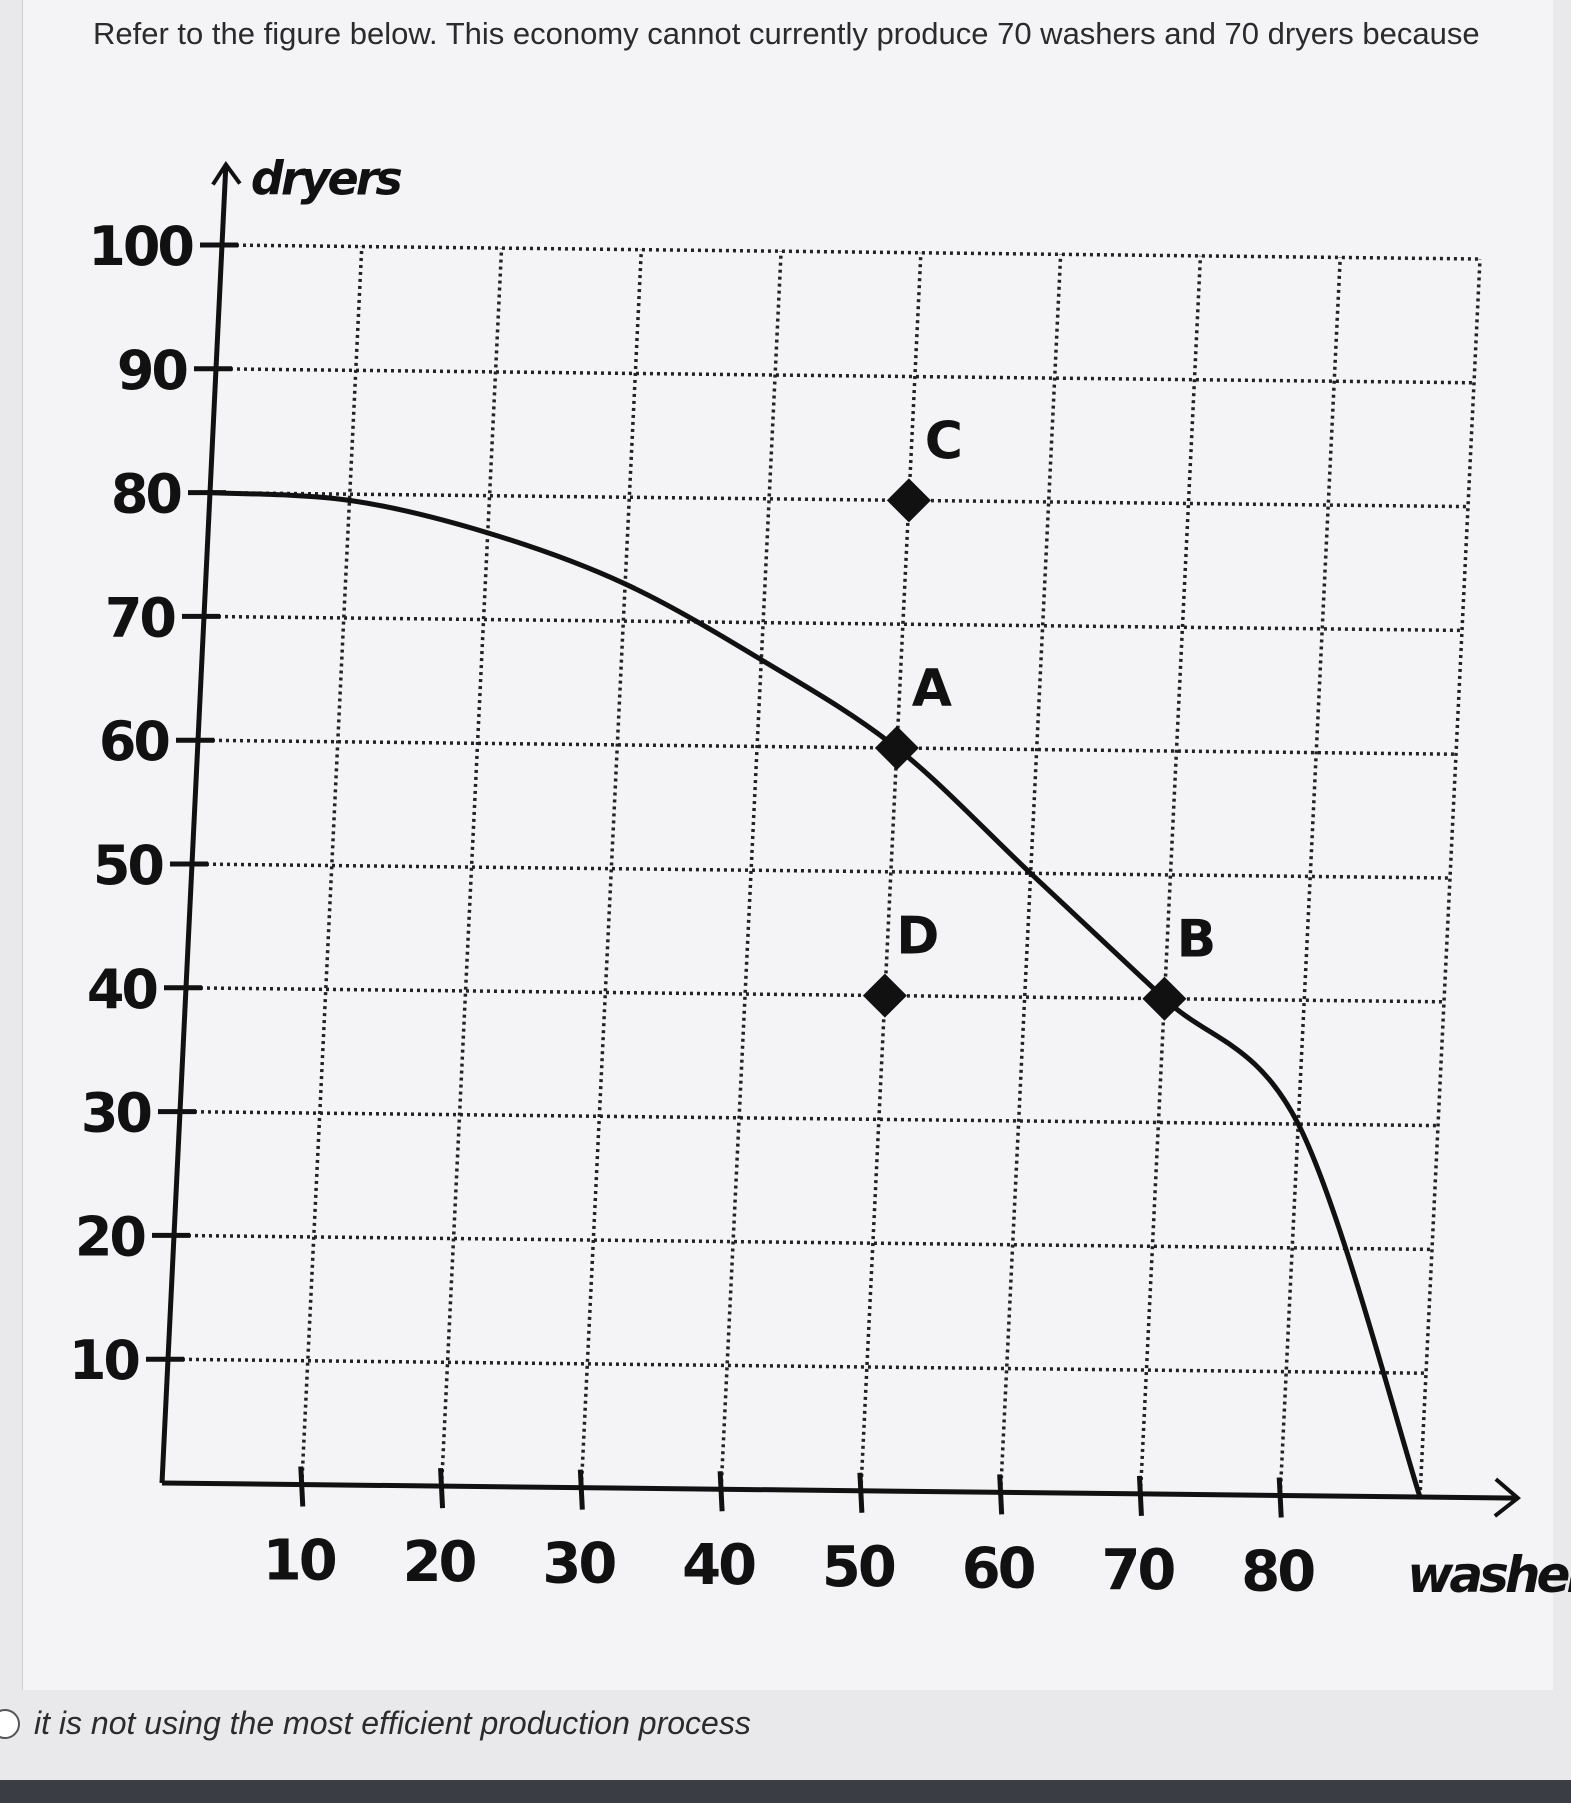 The height and width of the screenshot is (1803, 1571). I want to click on y-axis, so click(194, 824).